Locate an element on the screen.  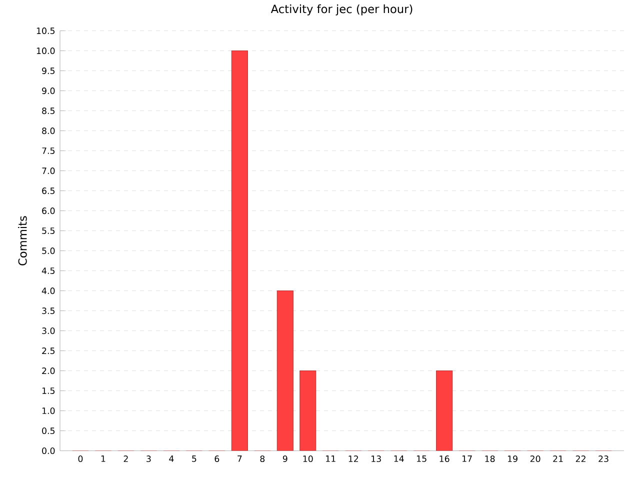
x-tick-label: 17 is located at coordinates (467, 459).